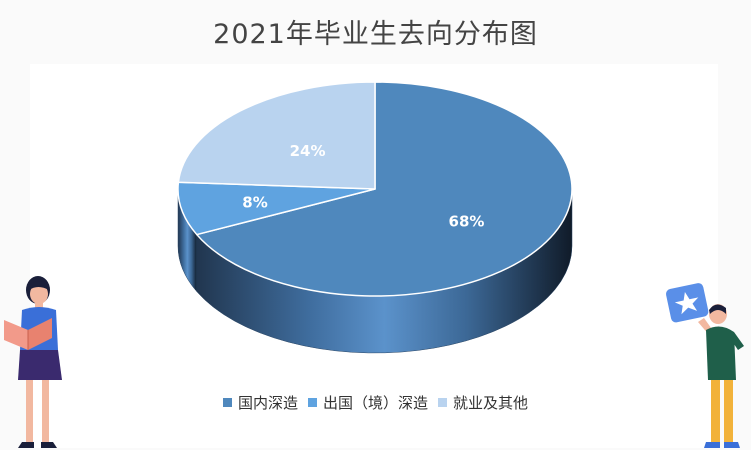 The width and height of the screenshot is (751, 450). What do you see at coordinates (375, 34) in the screenshot?
I see `chart-title: 2021年毕业生去向分布图` at bounding box center [375, 34].